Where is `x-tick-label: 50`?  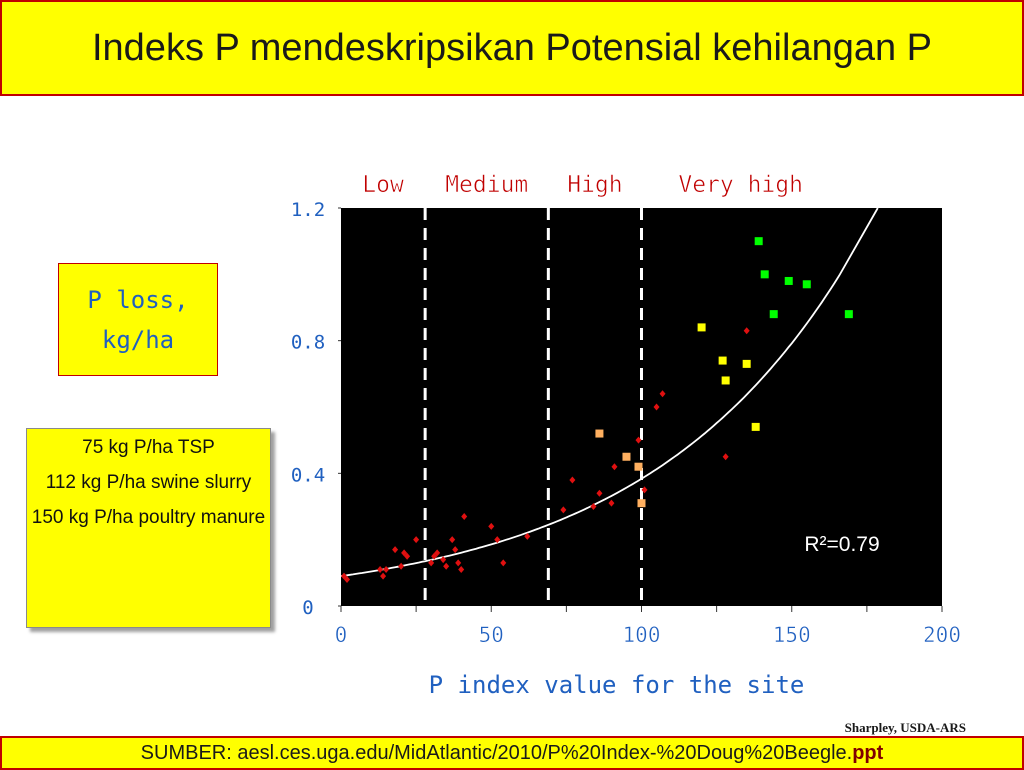 x-tick-label: 50 is located at coordinates (491, 635).